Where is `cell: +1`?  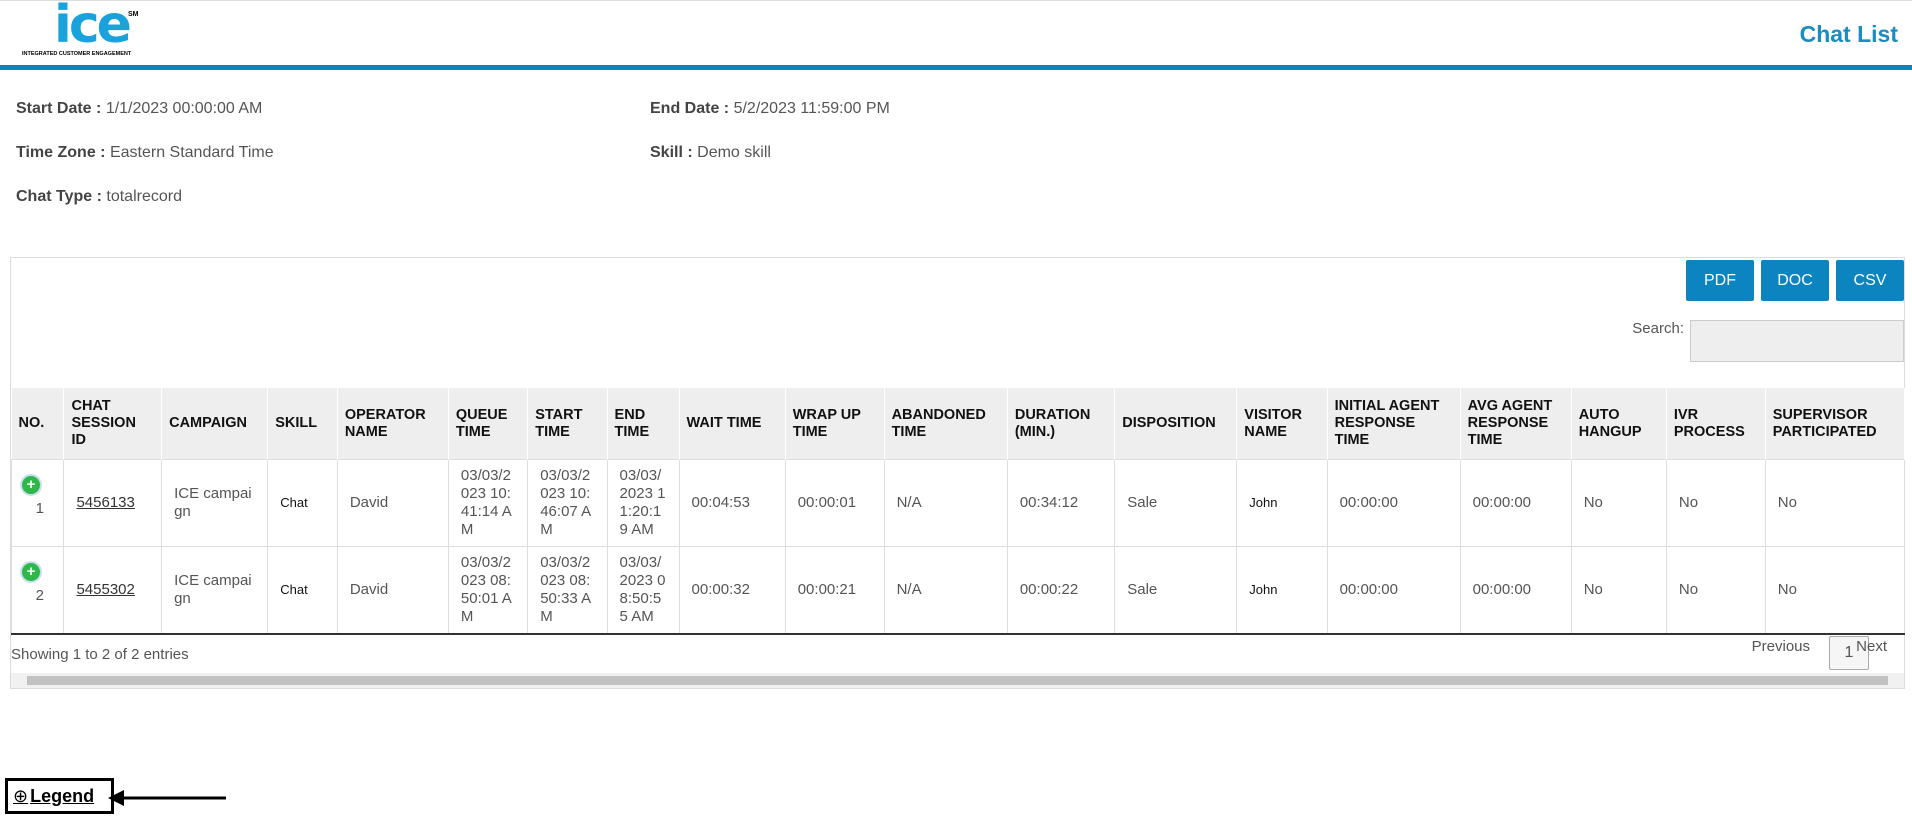
cell: +1 is located at coordinates (37, 503).